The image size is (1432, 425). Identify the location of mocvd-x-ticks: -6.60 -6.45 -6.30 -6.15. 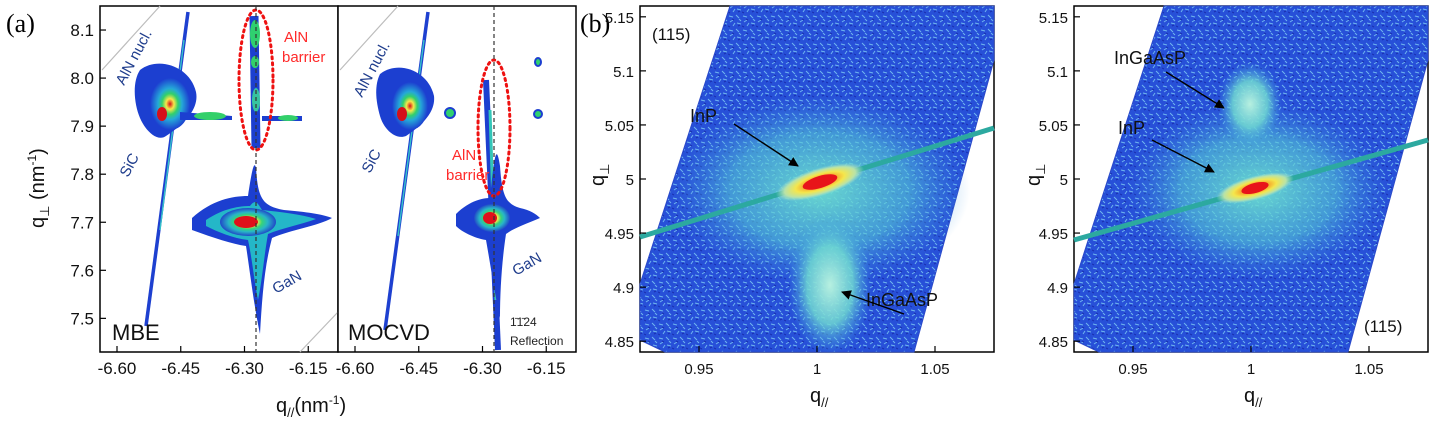
(451, 362).